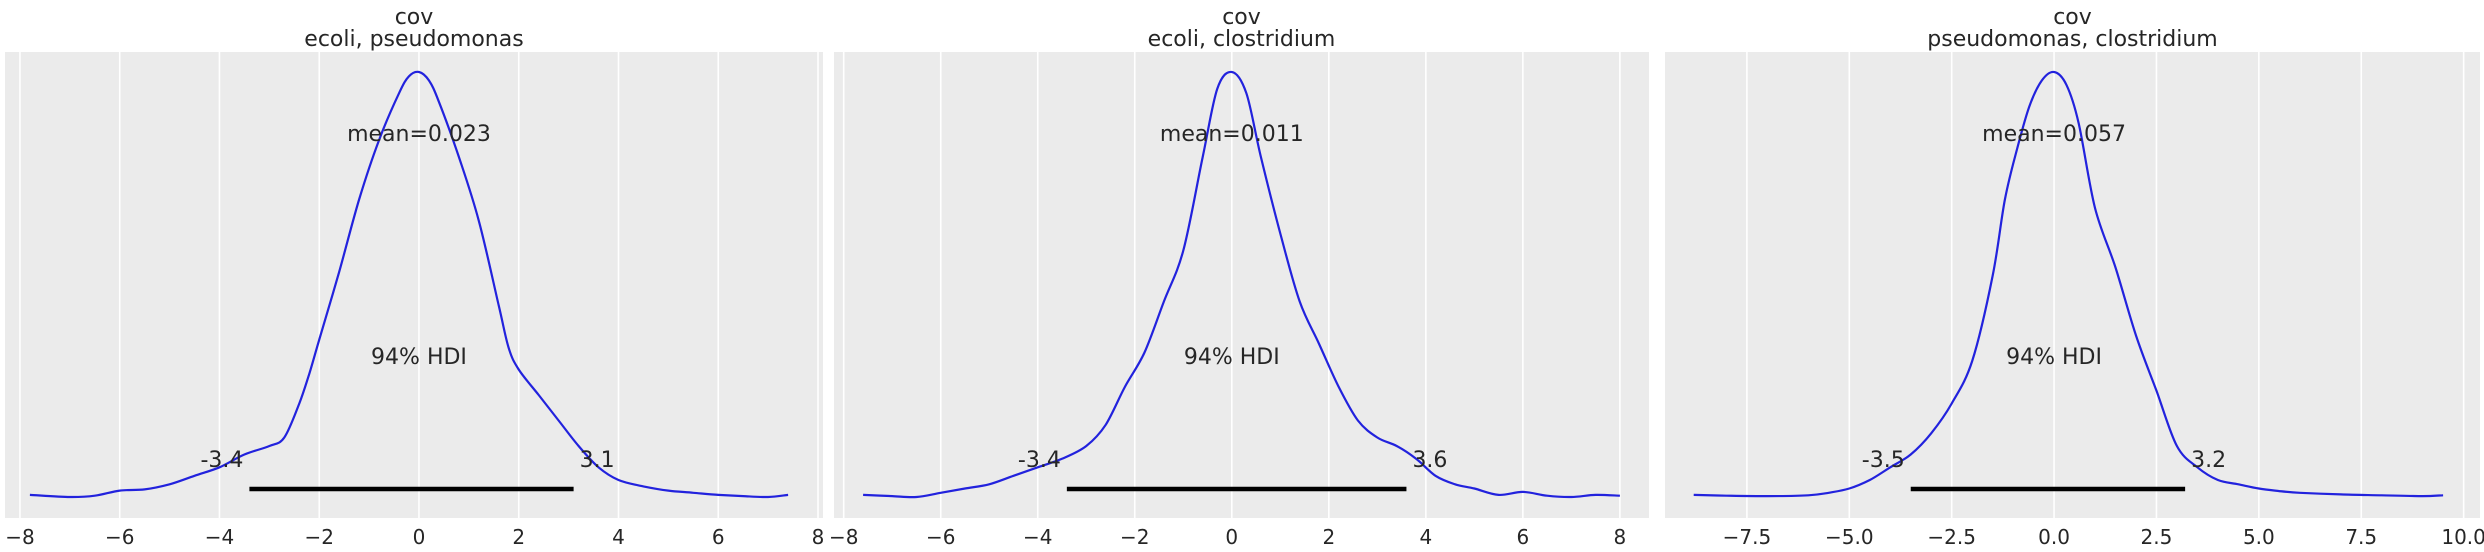 The height and width of the screenshot is (552, 2484). What do you see at coordinates (1242, 39) in the screenshot?
I see `panel-subtitle: ecoli, clostridium` at bounding box center [1242, 39].